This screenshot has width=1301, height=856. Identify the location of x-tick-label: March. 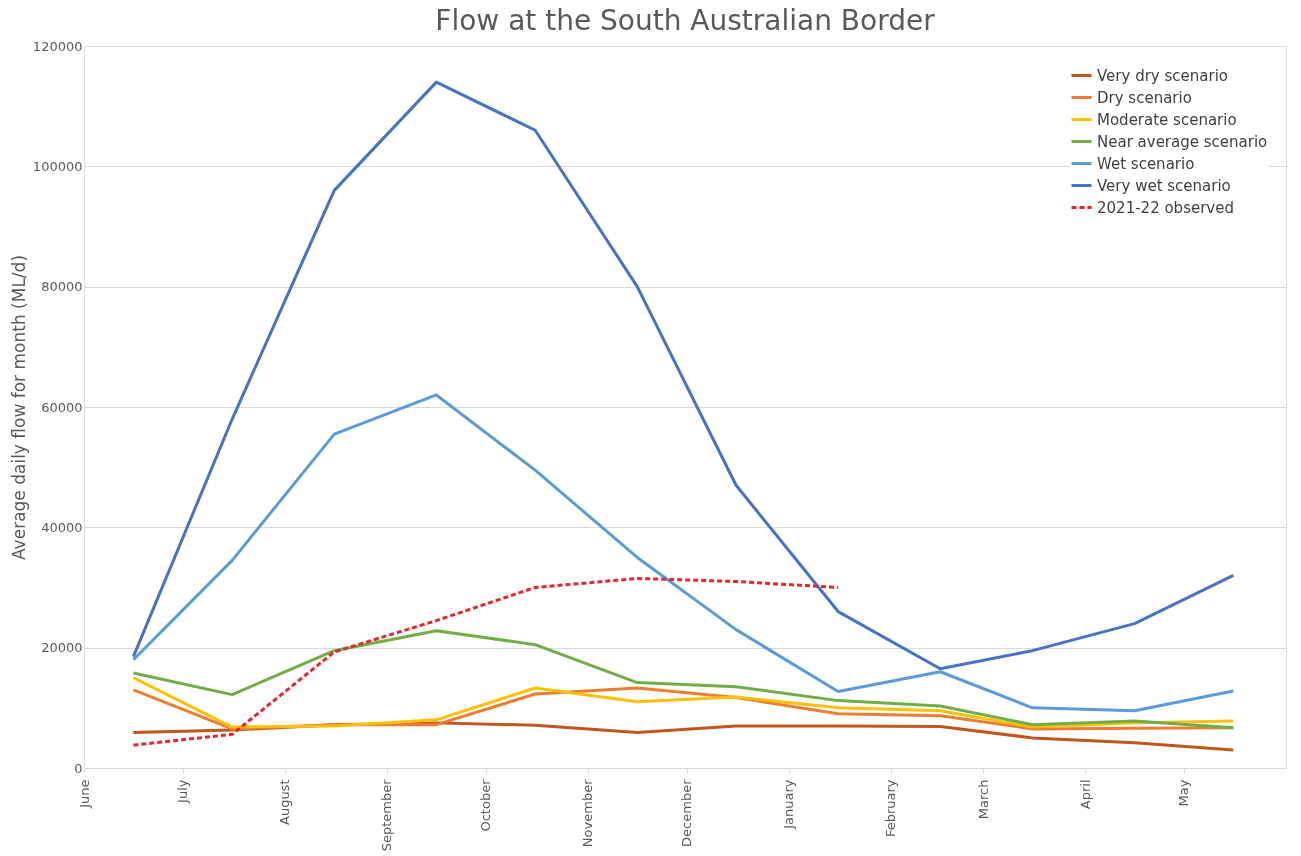
(983, 799).